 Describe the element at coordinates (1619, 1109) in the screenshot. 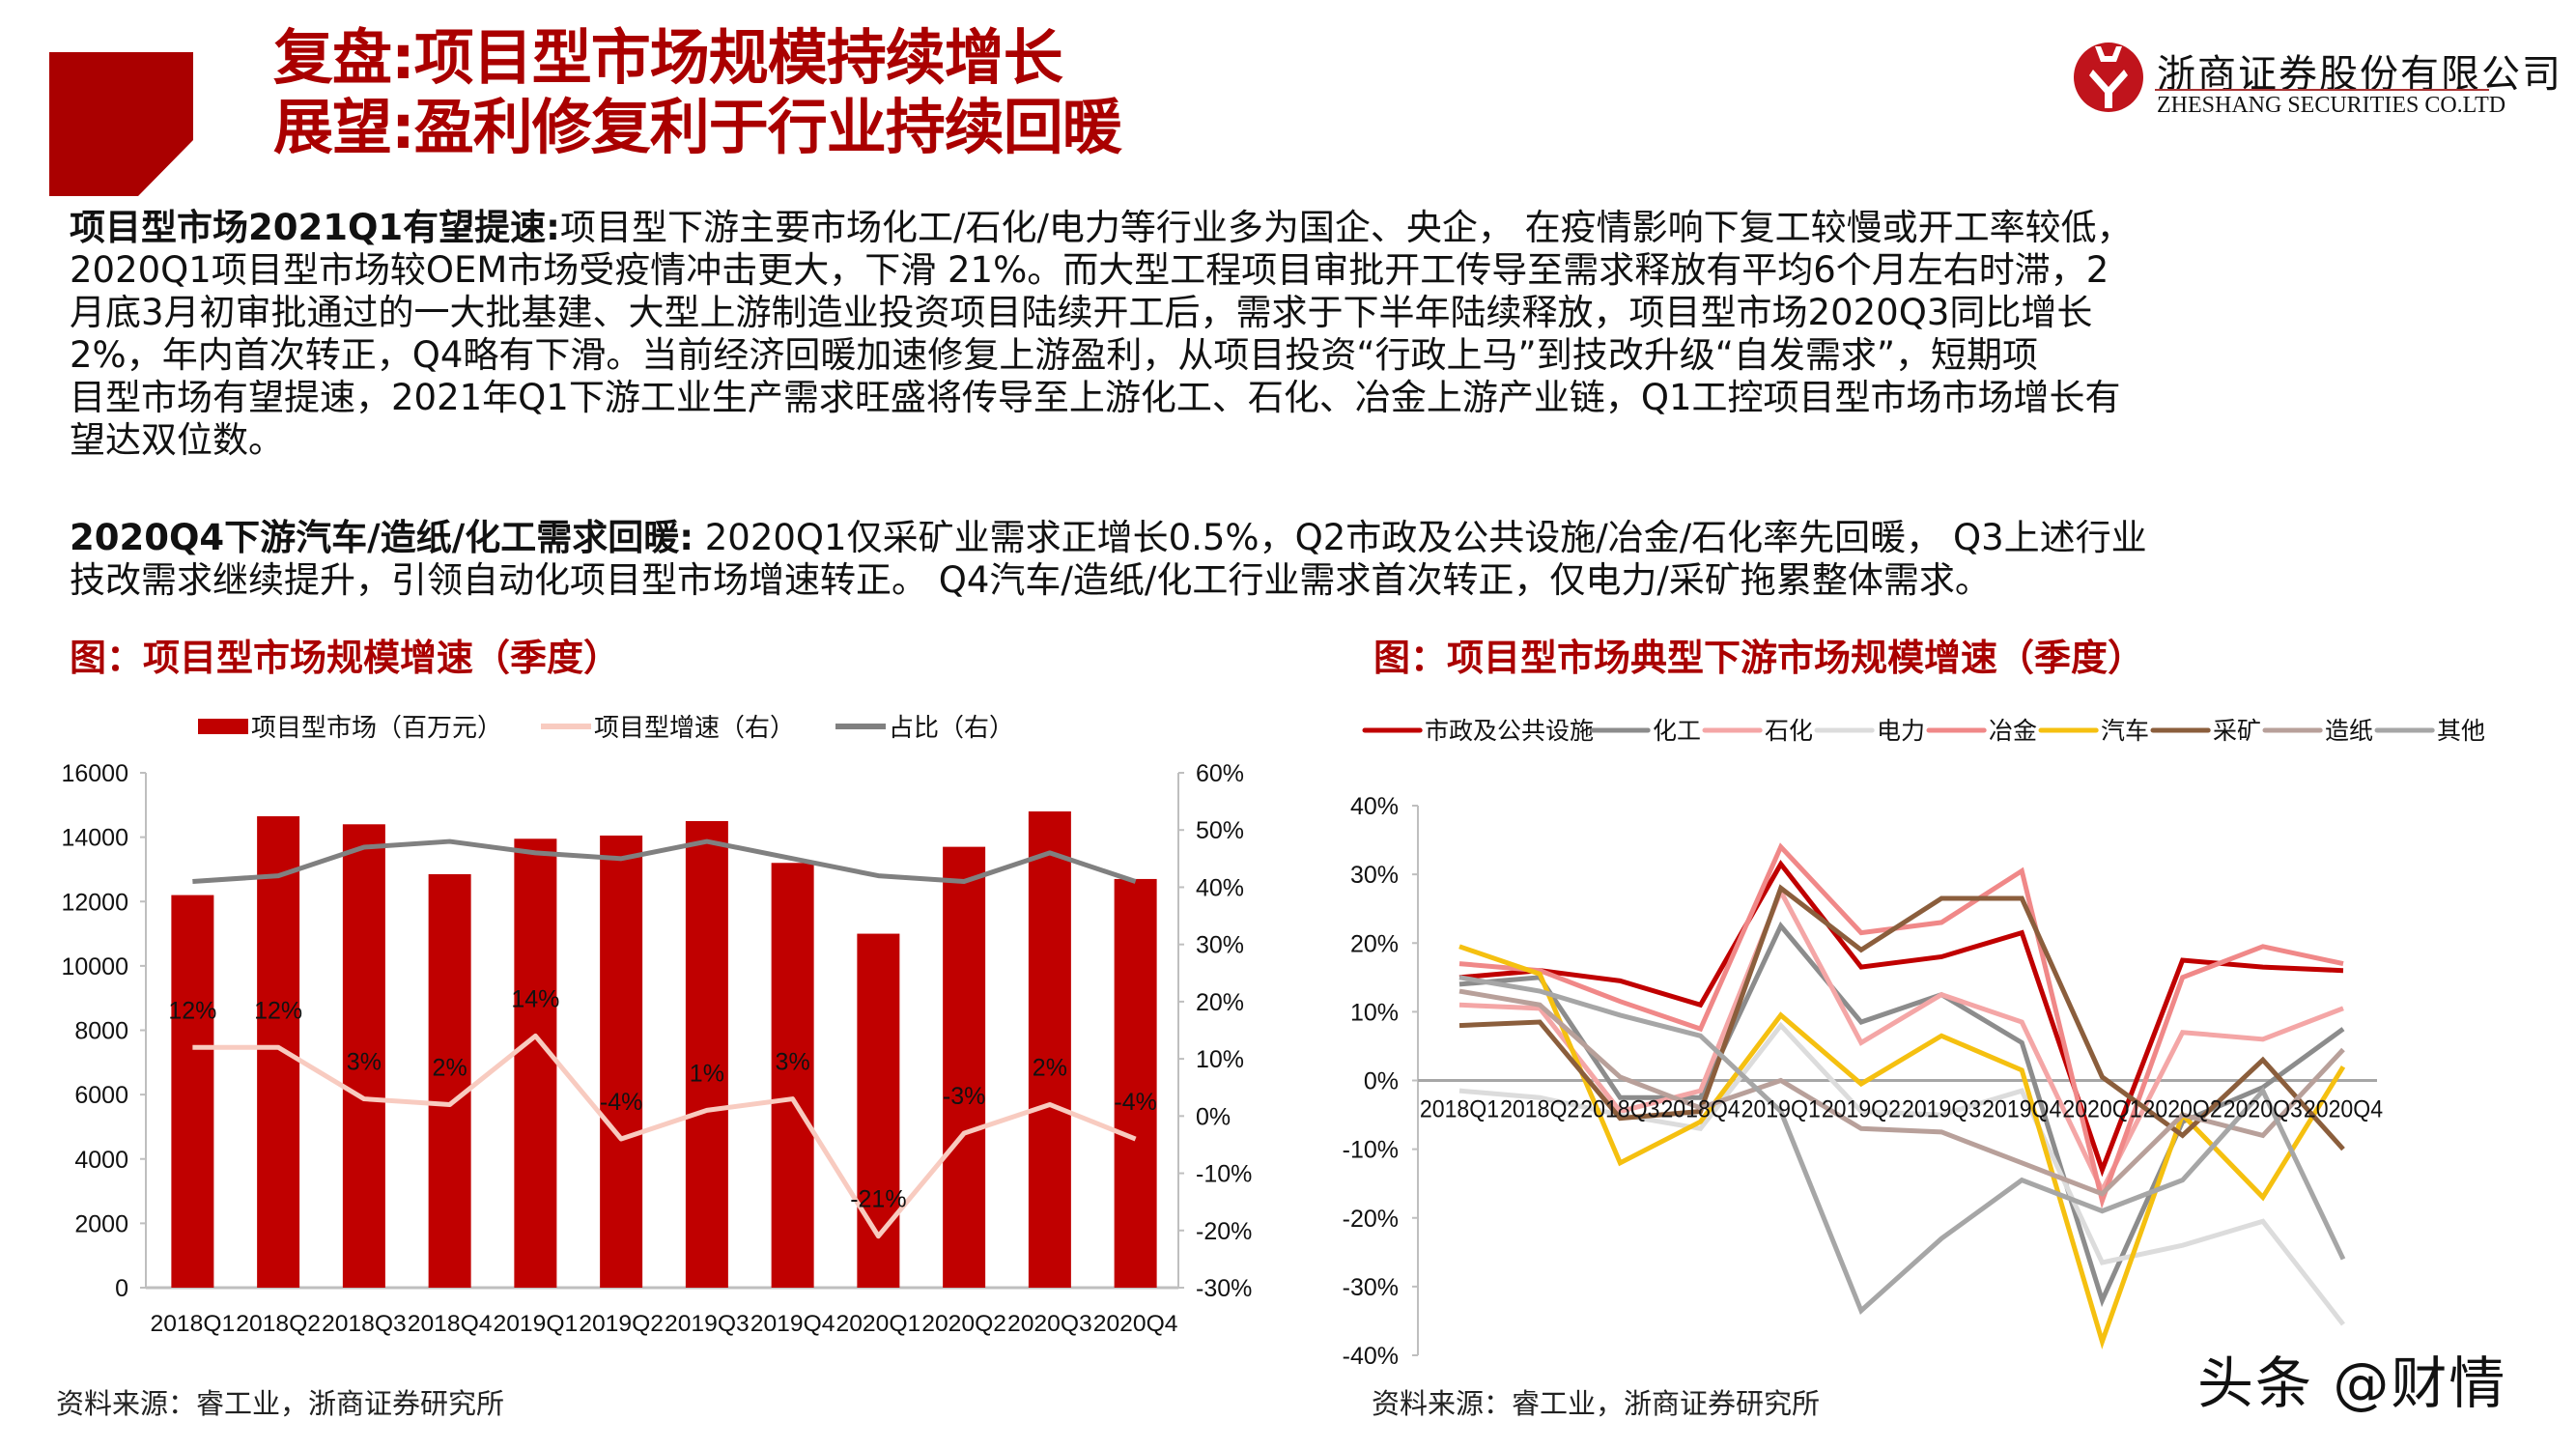

I see `x-tick-label: 2018Q3` at that location.